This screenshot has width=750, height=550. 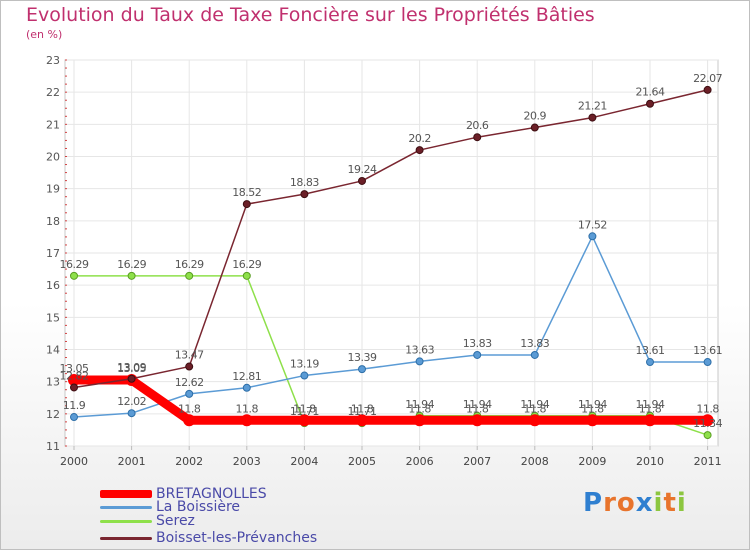 I want to click on x-tick-label: 2007, so click(x=477, y=461).